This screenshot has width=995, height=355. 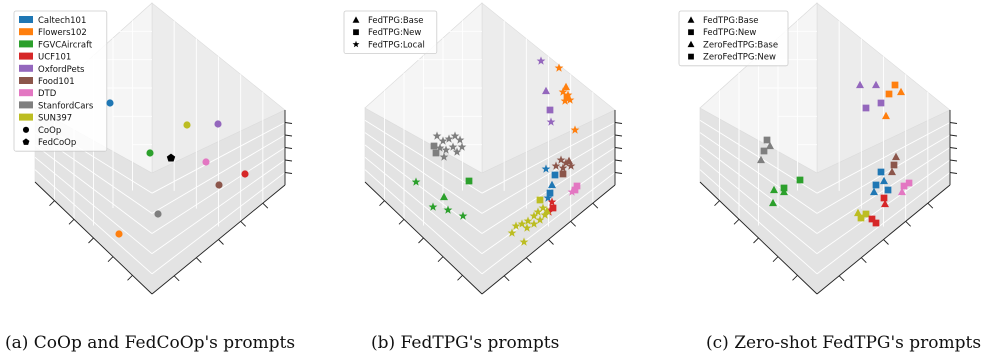 I want to click on legend-item: FedCoOp, so click(x=49, y=143).